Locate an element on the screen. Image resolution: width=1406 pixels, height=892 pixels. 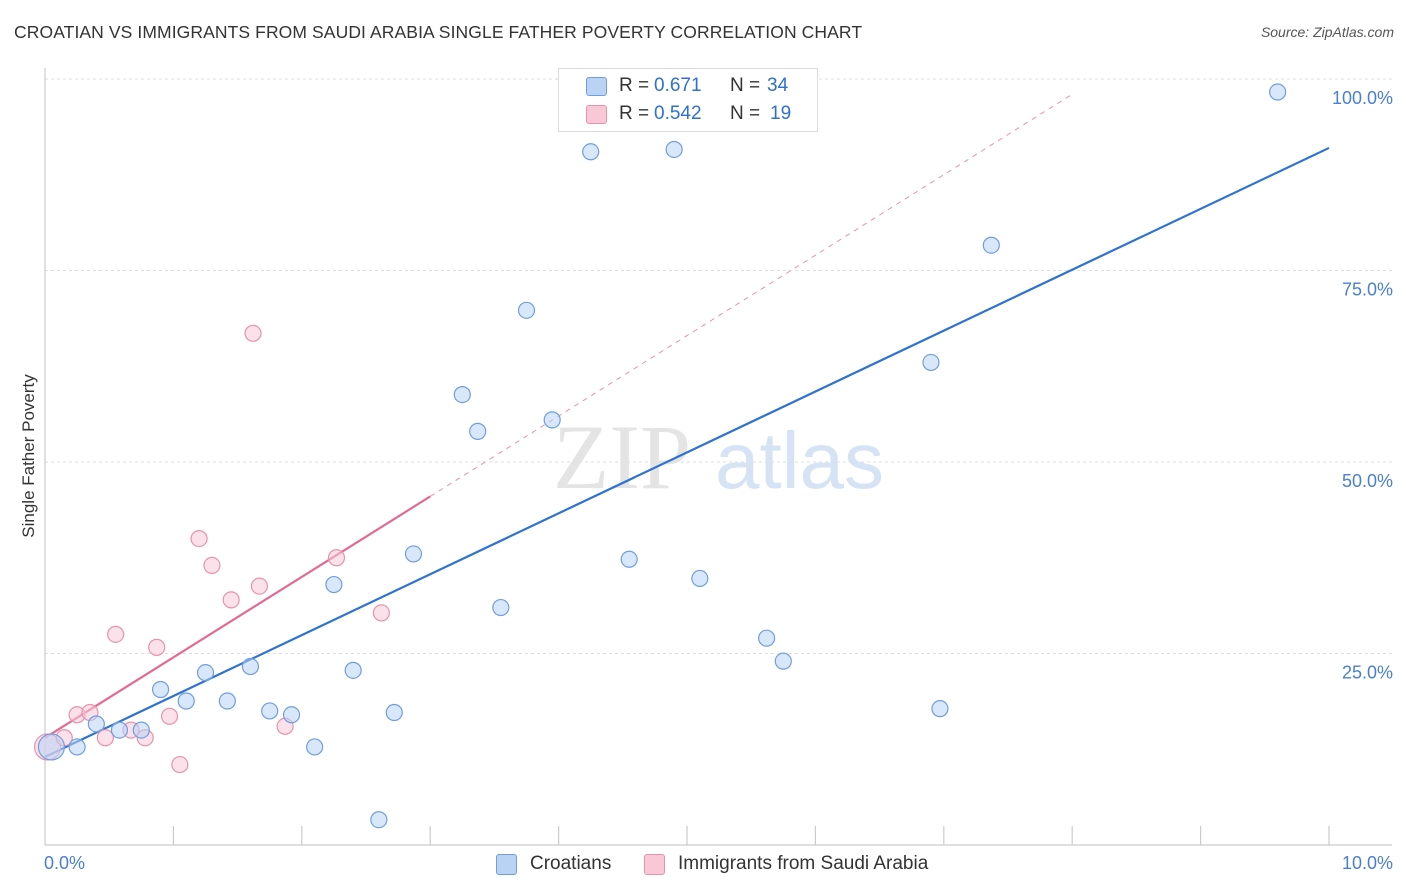
y-tick-label: 100.0% is located at coordinates (1362, 98).